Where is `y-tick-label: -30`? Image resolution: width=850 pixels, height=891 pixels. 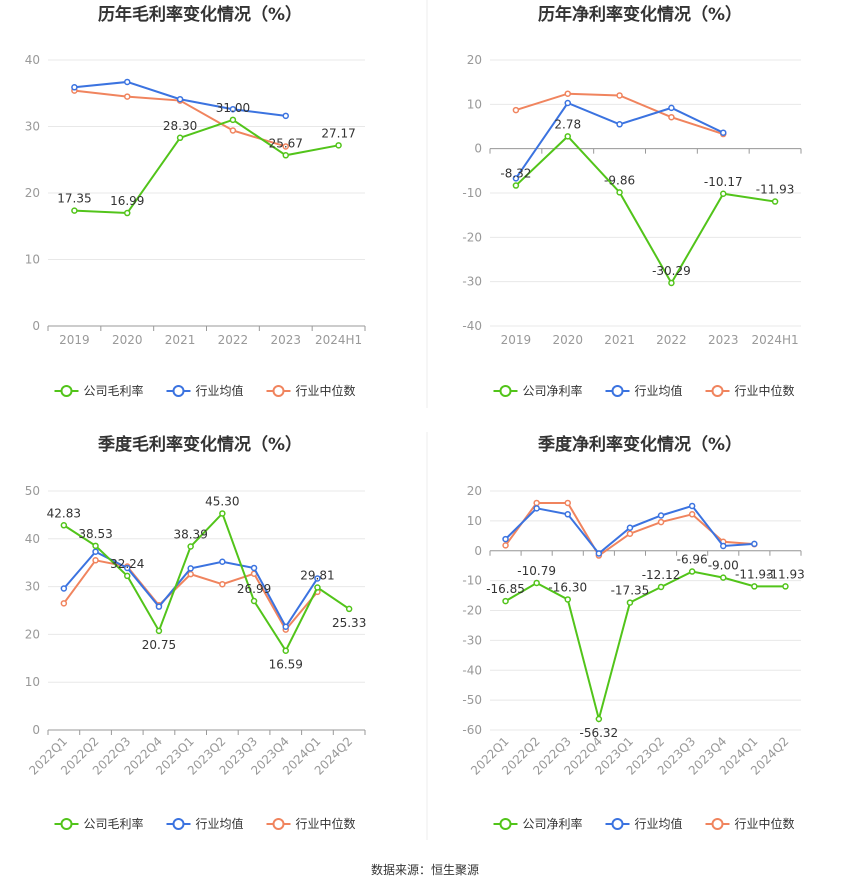
y-tick-label: -30 is located at coordinates (472, 282).